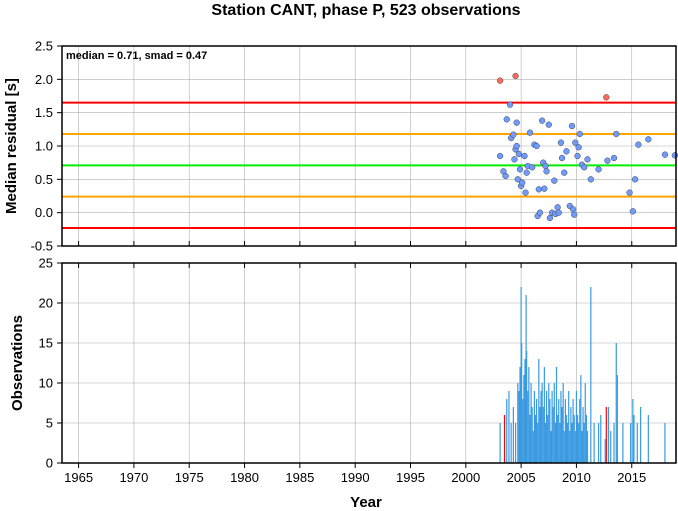  What do you see at coordinates (17, 363) in the screenshot?
I see `observations-y-axis-label: Observations` at bounding box center [17, 363].